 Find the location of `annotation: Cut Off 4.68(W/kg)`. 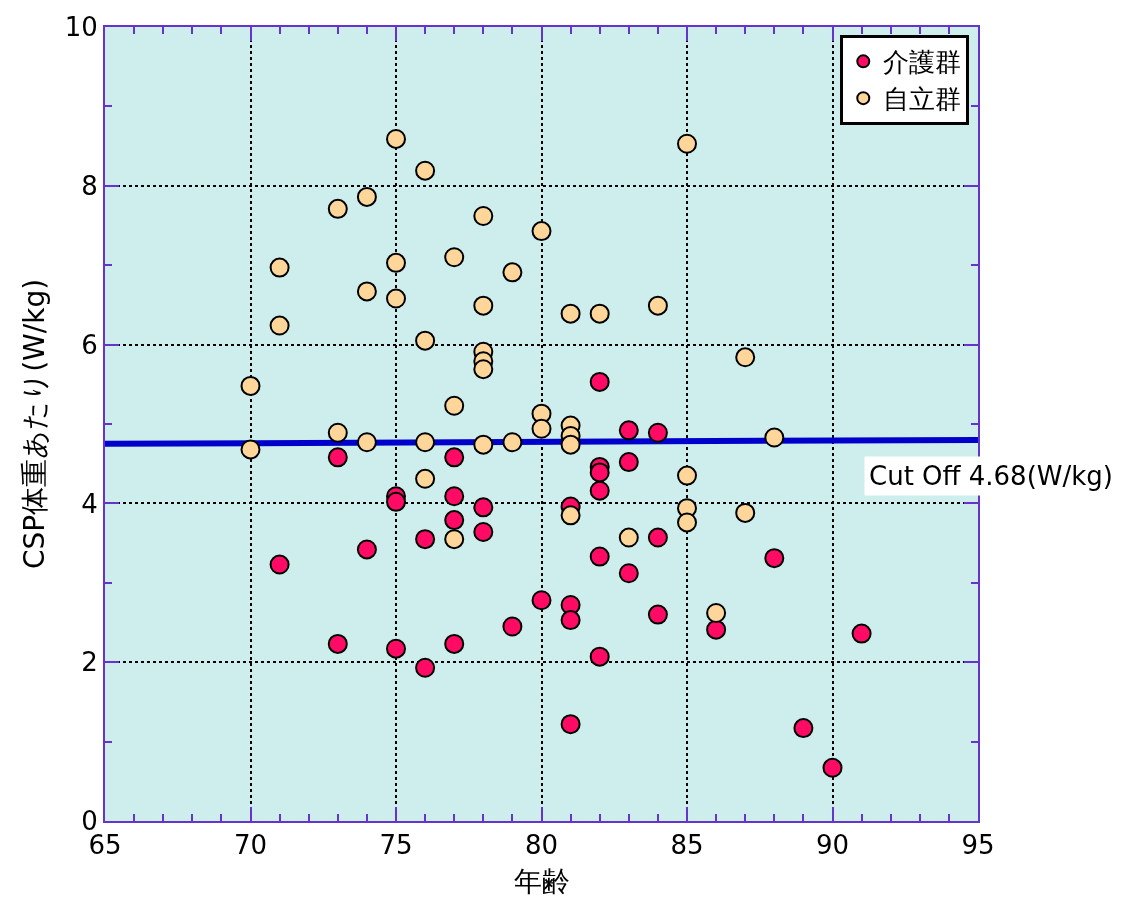

annotation: Cut Off 4.68(W/kg) is located at coordinates (991, 476).